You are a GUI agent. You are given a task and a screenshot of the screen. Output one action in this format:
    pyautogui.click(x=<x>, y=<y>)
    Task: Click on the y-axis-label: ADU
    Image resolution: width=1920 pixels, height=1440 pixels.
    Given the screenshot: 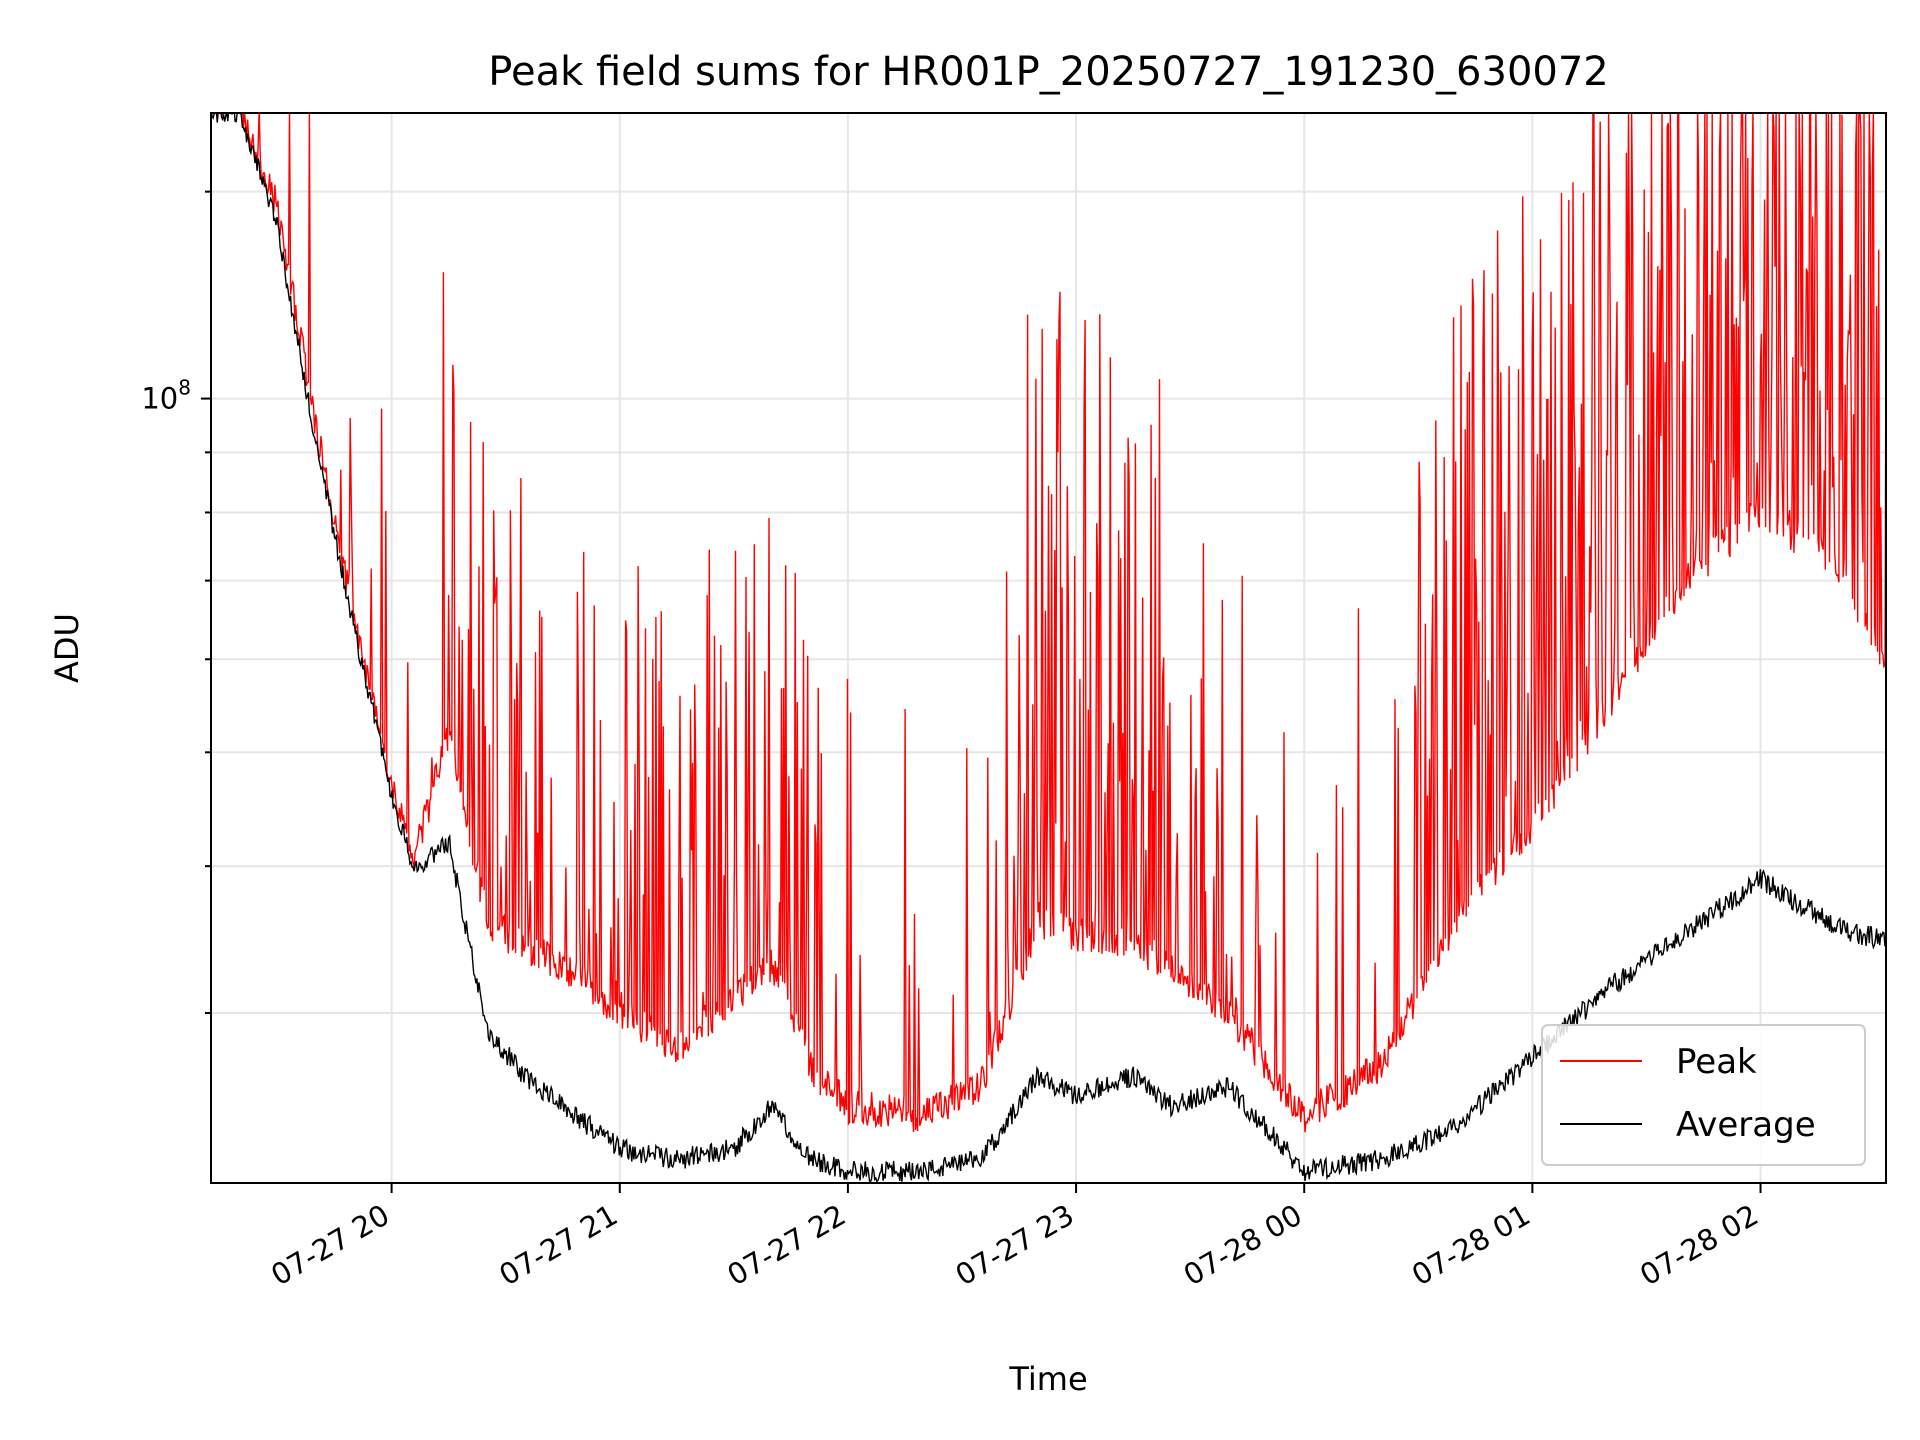 What is the action you would take?
    pyautogui.click(x=67, y=648)
    